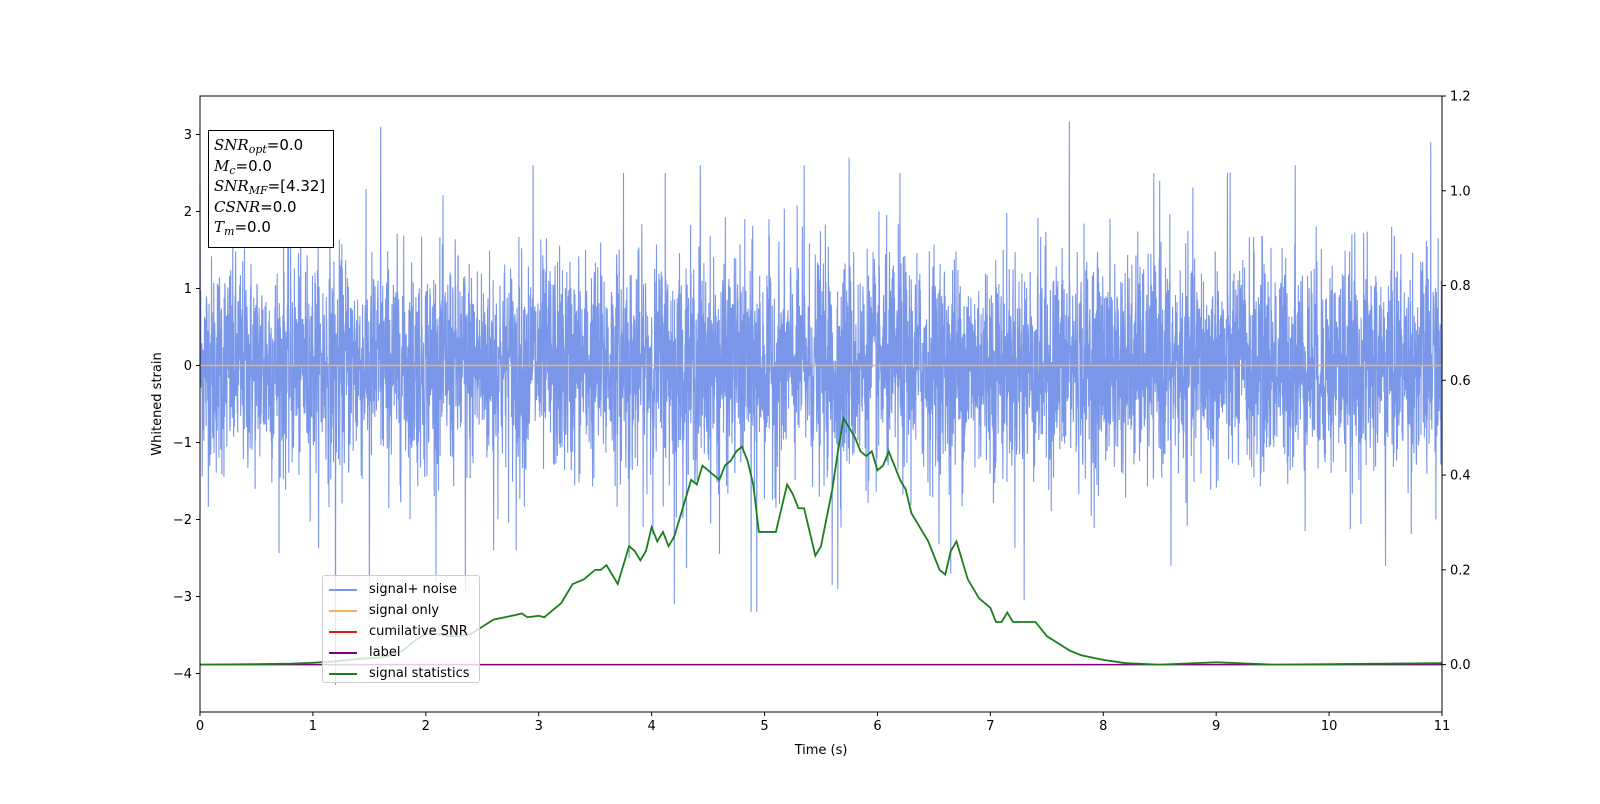 This screenshot has width=1600, height=804. What do you see at coordinates (237, 206) in the screenshot?
I see `annotation-symbol: CSNR` at bounding box center [237, 206].